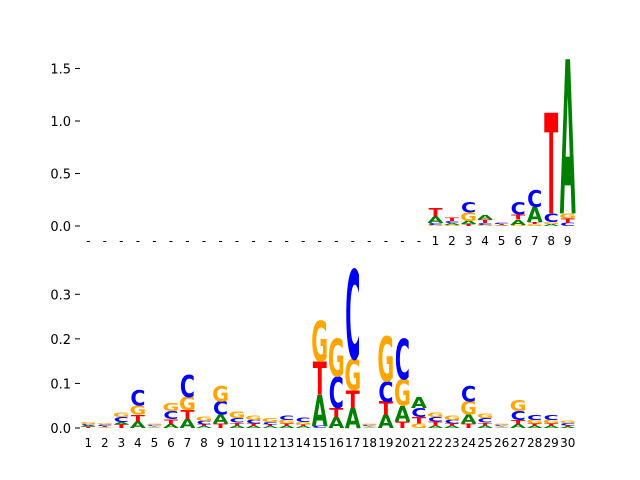  I want to click on position-label: 16, so click(336, 443).